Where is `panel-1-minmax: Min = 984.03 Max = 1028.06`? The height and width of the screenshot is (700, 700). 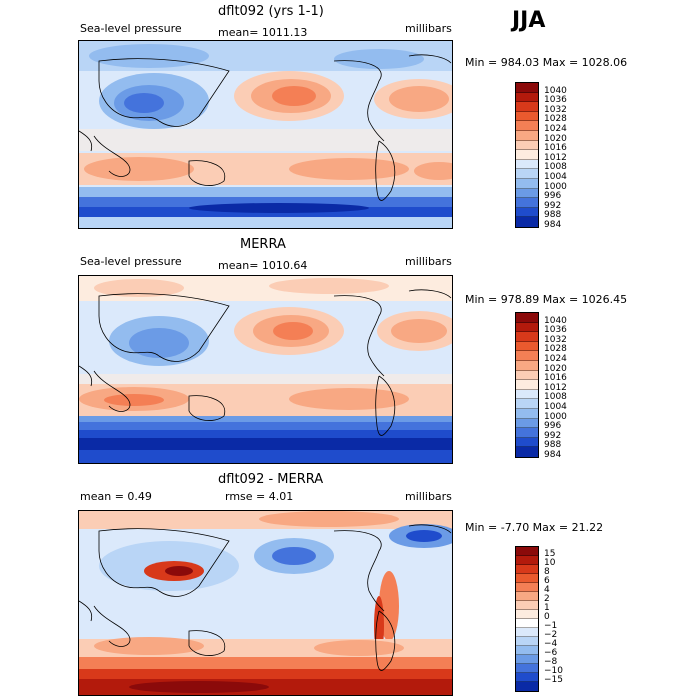 panel-1-minmax: Min = 984.03 Max = 1028.06 is located at coordinates (546, 62).